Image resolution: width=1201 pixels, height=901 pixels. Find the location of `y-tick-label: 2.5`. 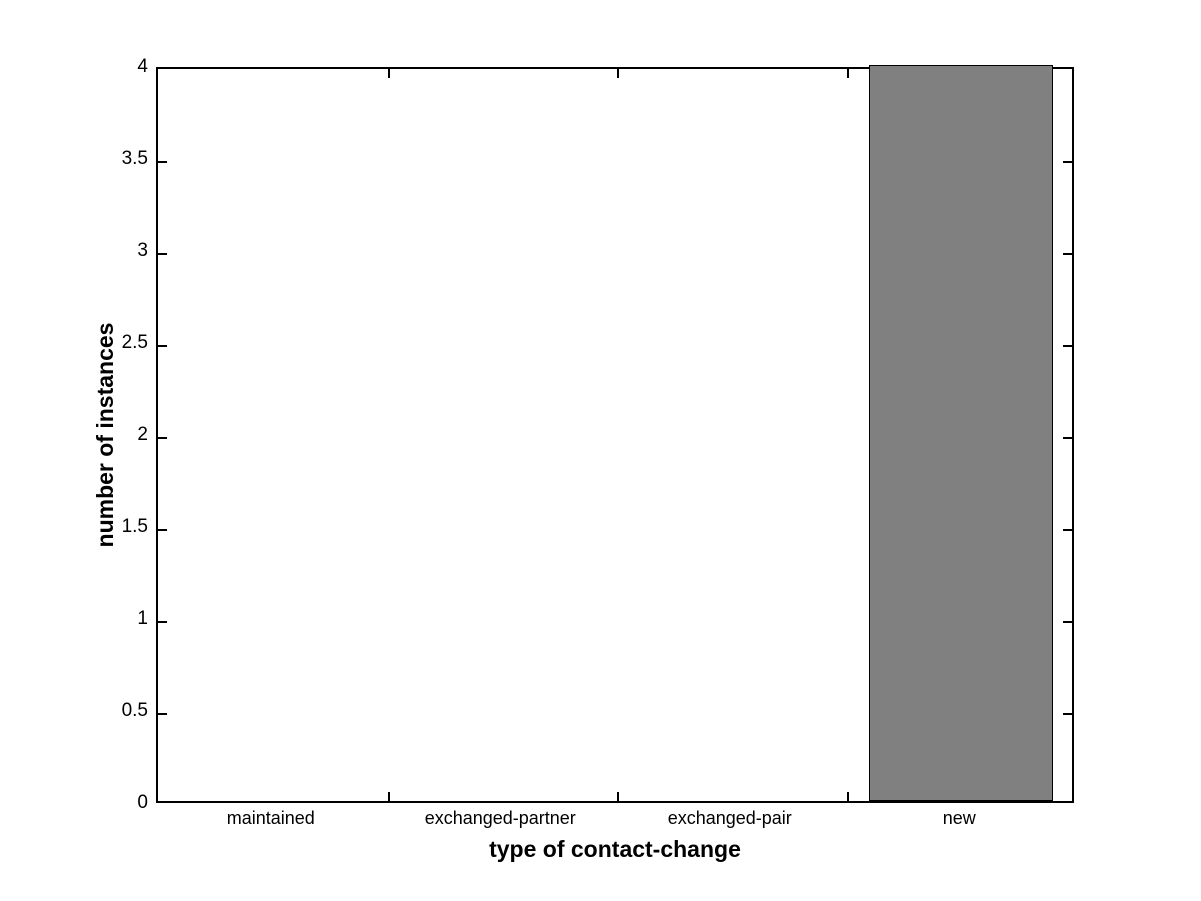

y-tick-label: 2.5 is located at coordinates (134, 342).